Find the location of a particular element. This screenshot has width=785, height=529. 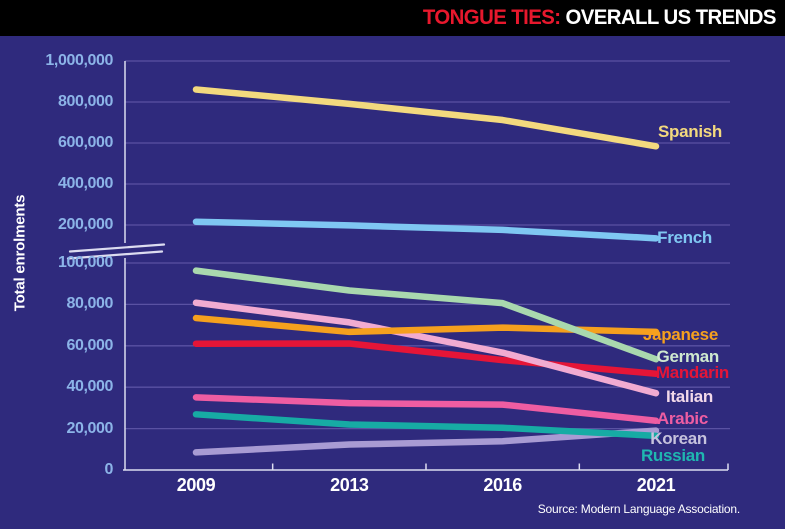

y-tick-100,000: 100,000 is located at coordinates (85, 262).